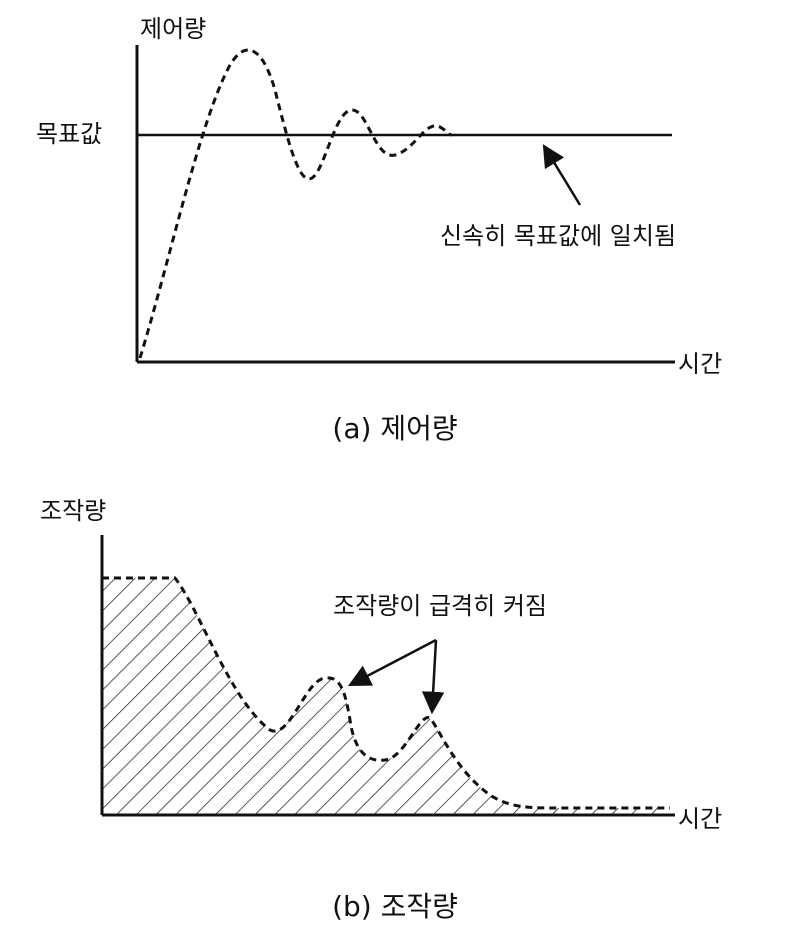 The width and height of the screenshot is (785, 946). I want to click on response-curve, so click(295, 203).